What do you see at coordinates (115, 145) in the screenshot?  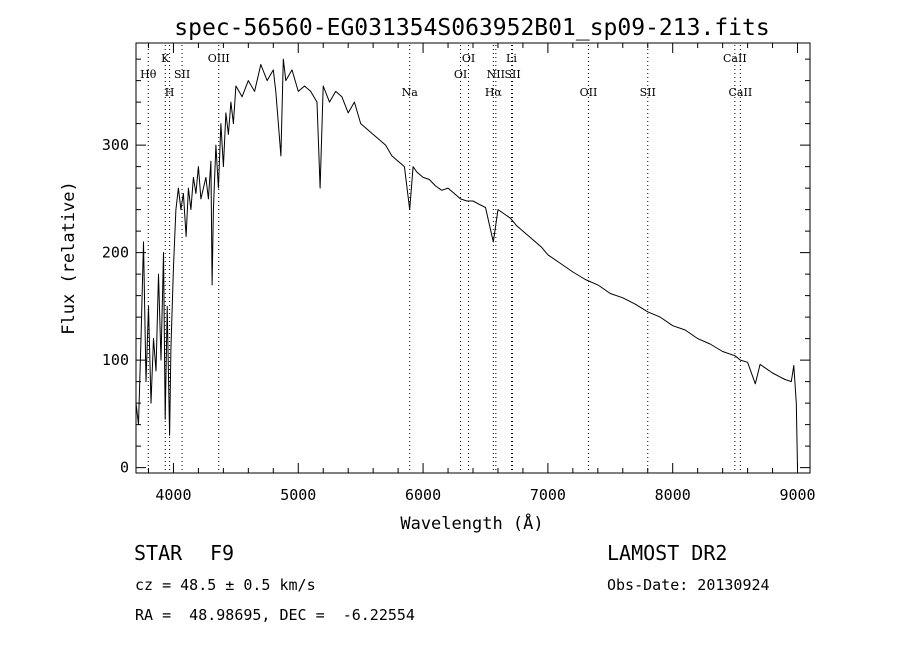 I see `y-tick-label-300: 300` at bounding box center [115, 145].